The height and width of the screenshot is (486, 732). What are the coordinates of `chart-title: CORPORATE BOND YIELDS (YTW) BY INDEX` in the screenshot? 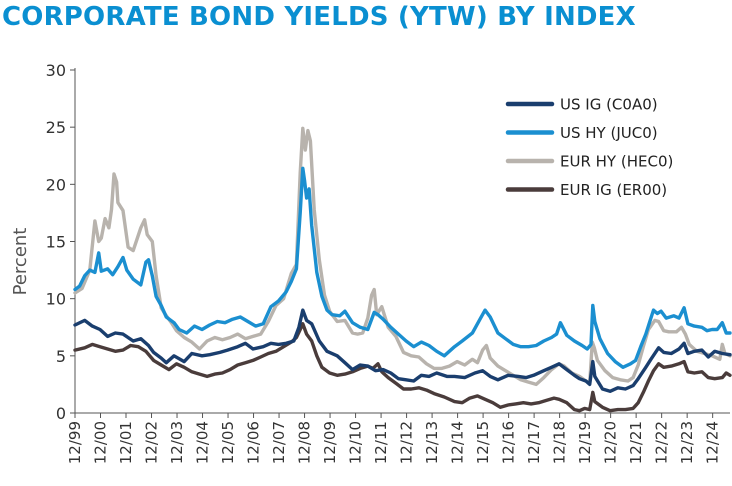 It's located at (319, 17).